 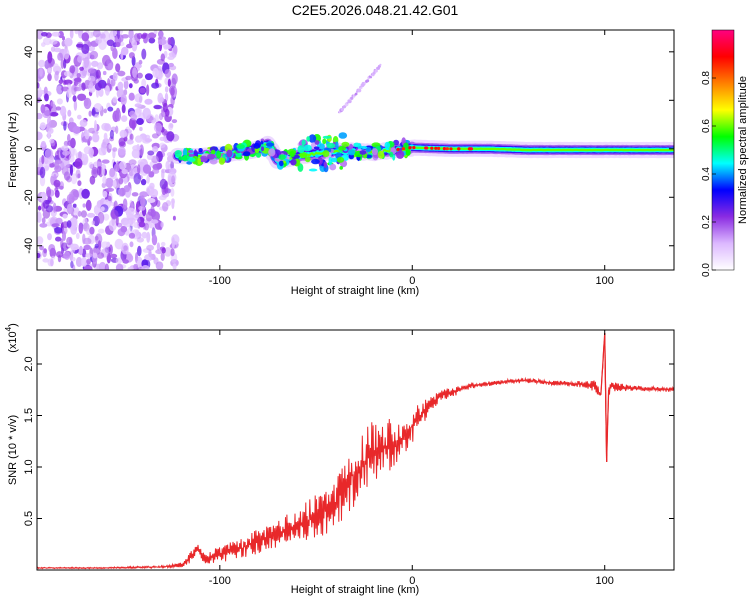 I want to click on spectrogram-ytick-label: -20, so click(x=29, y=197).